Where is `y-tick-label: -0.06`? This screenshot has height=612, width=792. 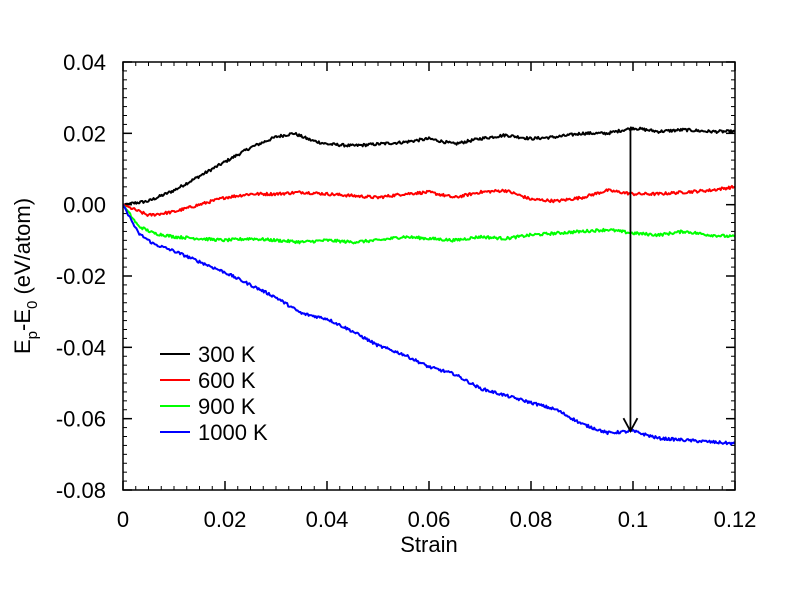 y-tick-label: -0.06 is located at coordinates (81, 419).